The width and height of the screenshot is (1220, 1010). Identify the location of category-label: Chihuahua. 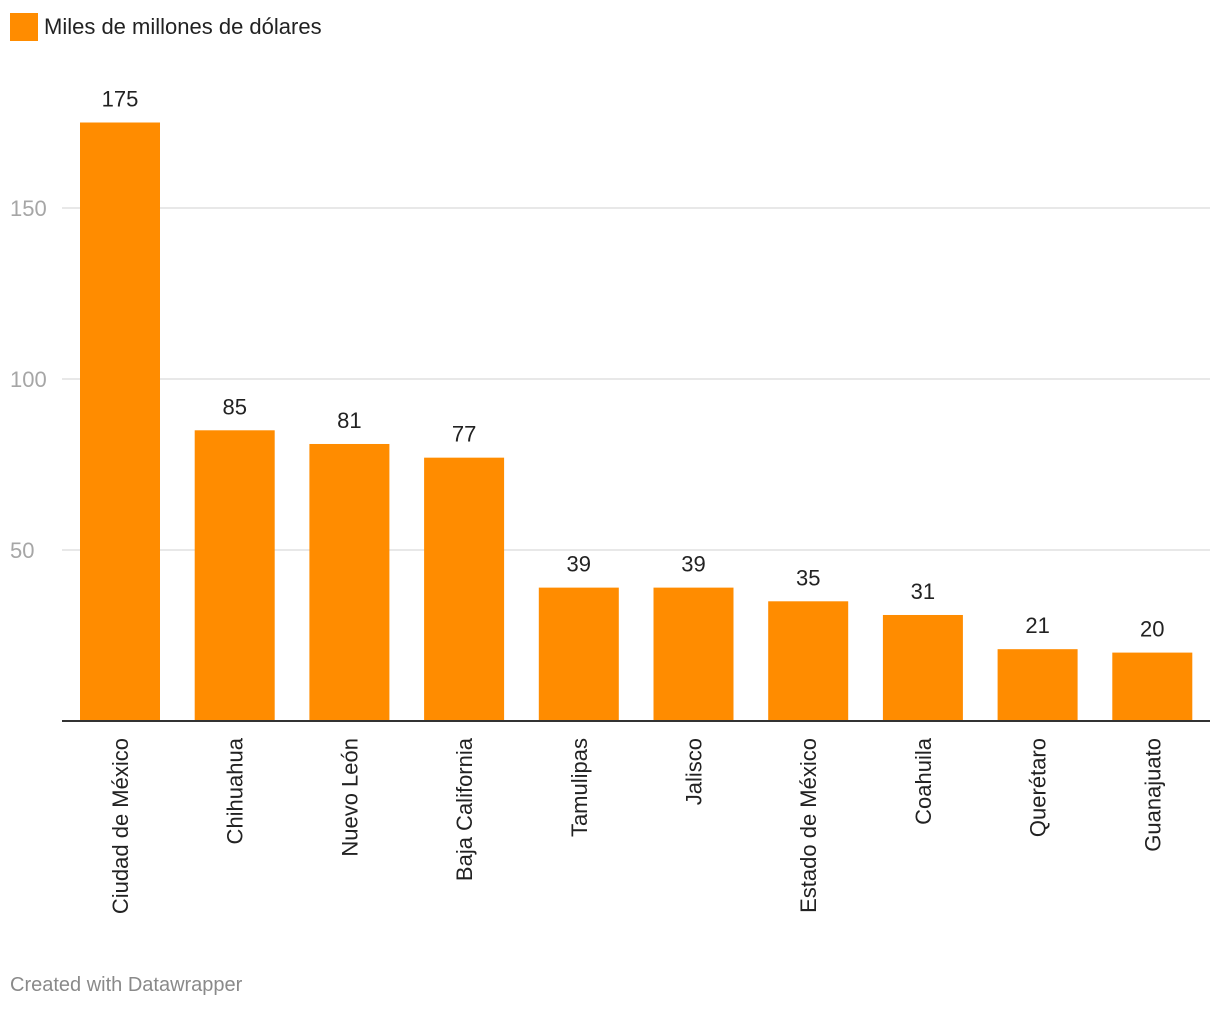
(235, 790).